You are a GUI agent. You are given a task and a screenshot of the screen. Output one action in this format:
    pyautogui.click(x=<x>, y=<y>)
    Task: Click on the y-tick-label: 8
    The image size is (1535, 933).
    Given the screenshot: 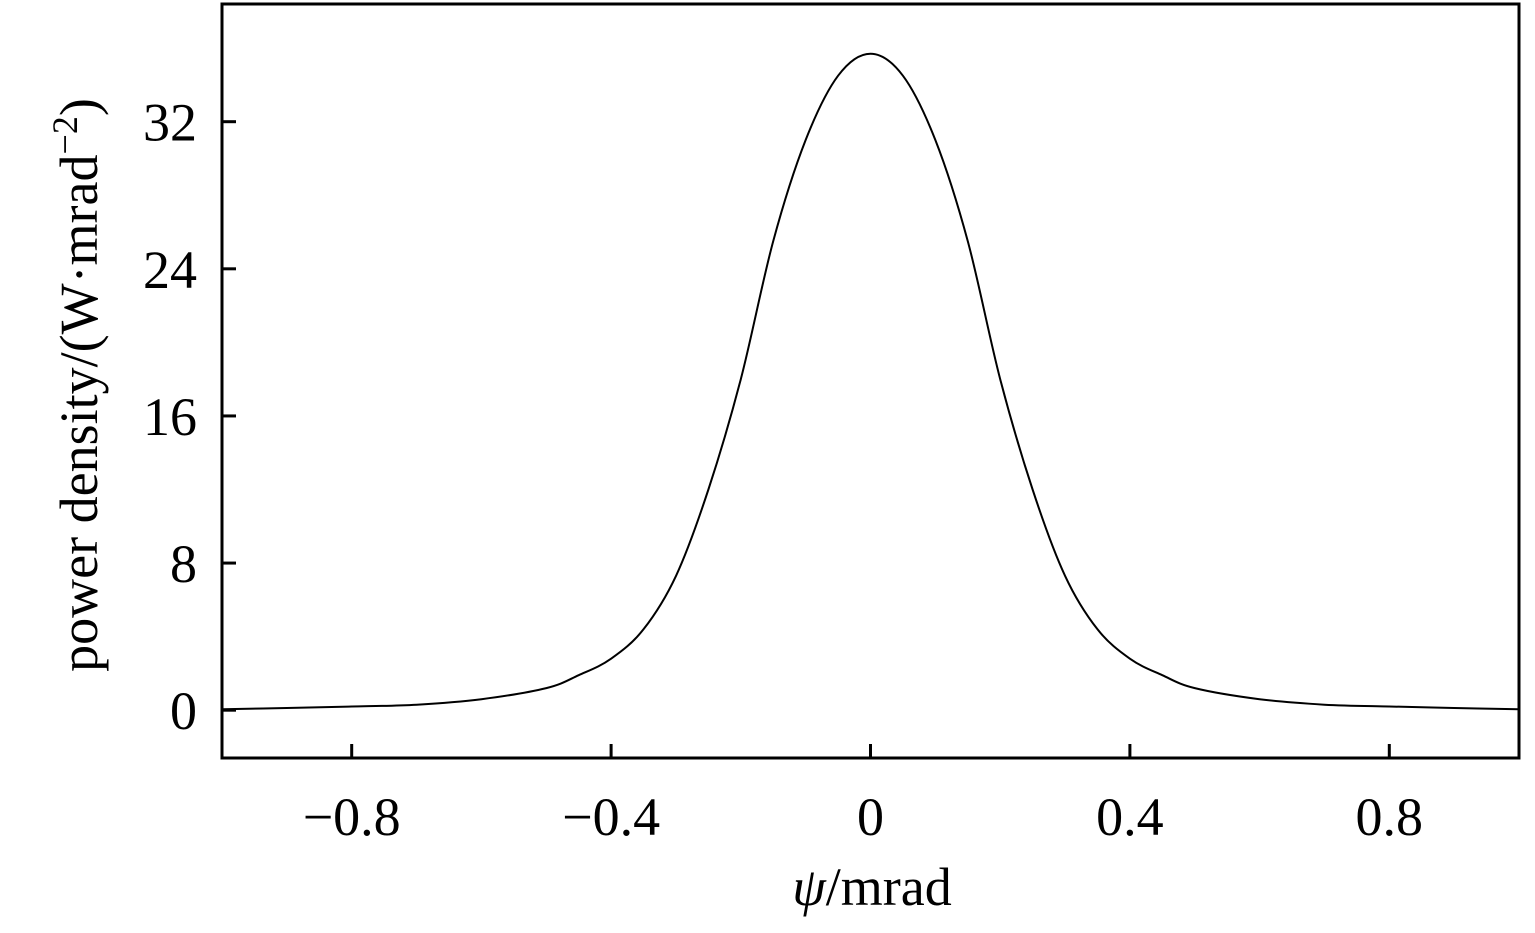 What is the action you would take?
    pyautogui.click(x=183, y=564)
    